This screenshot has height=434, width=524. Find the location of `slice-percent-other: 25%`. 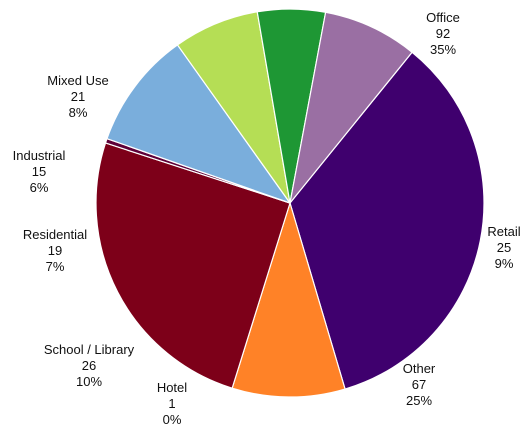

slice-percent-other: 25% is located at coordinates (419, 400).